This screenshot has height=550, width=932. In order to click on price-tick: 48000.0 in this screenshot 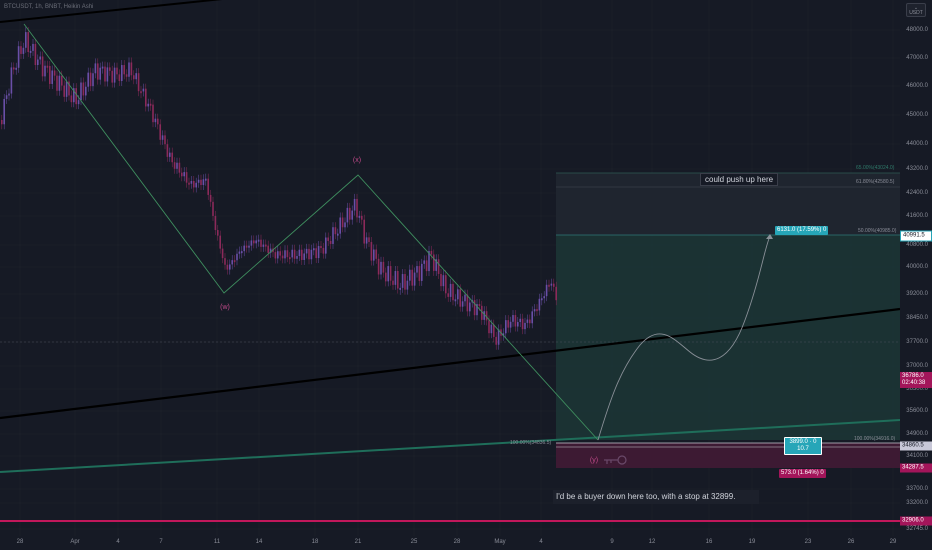, I will do `click(917, 30)`.